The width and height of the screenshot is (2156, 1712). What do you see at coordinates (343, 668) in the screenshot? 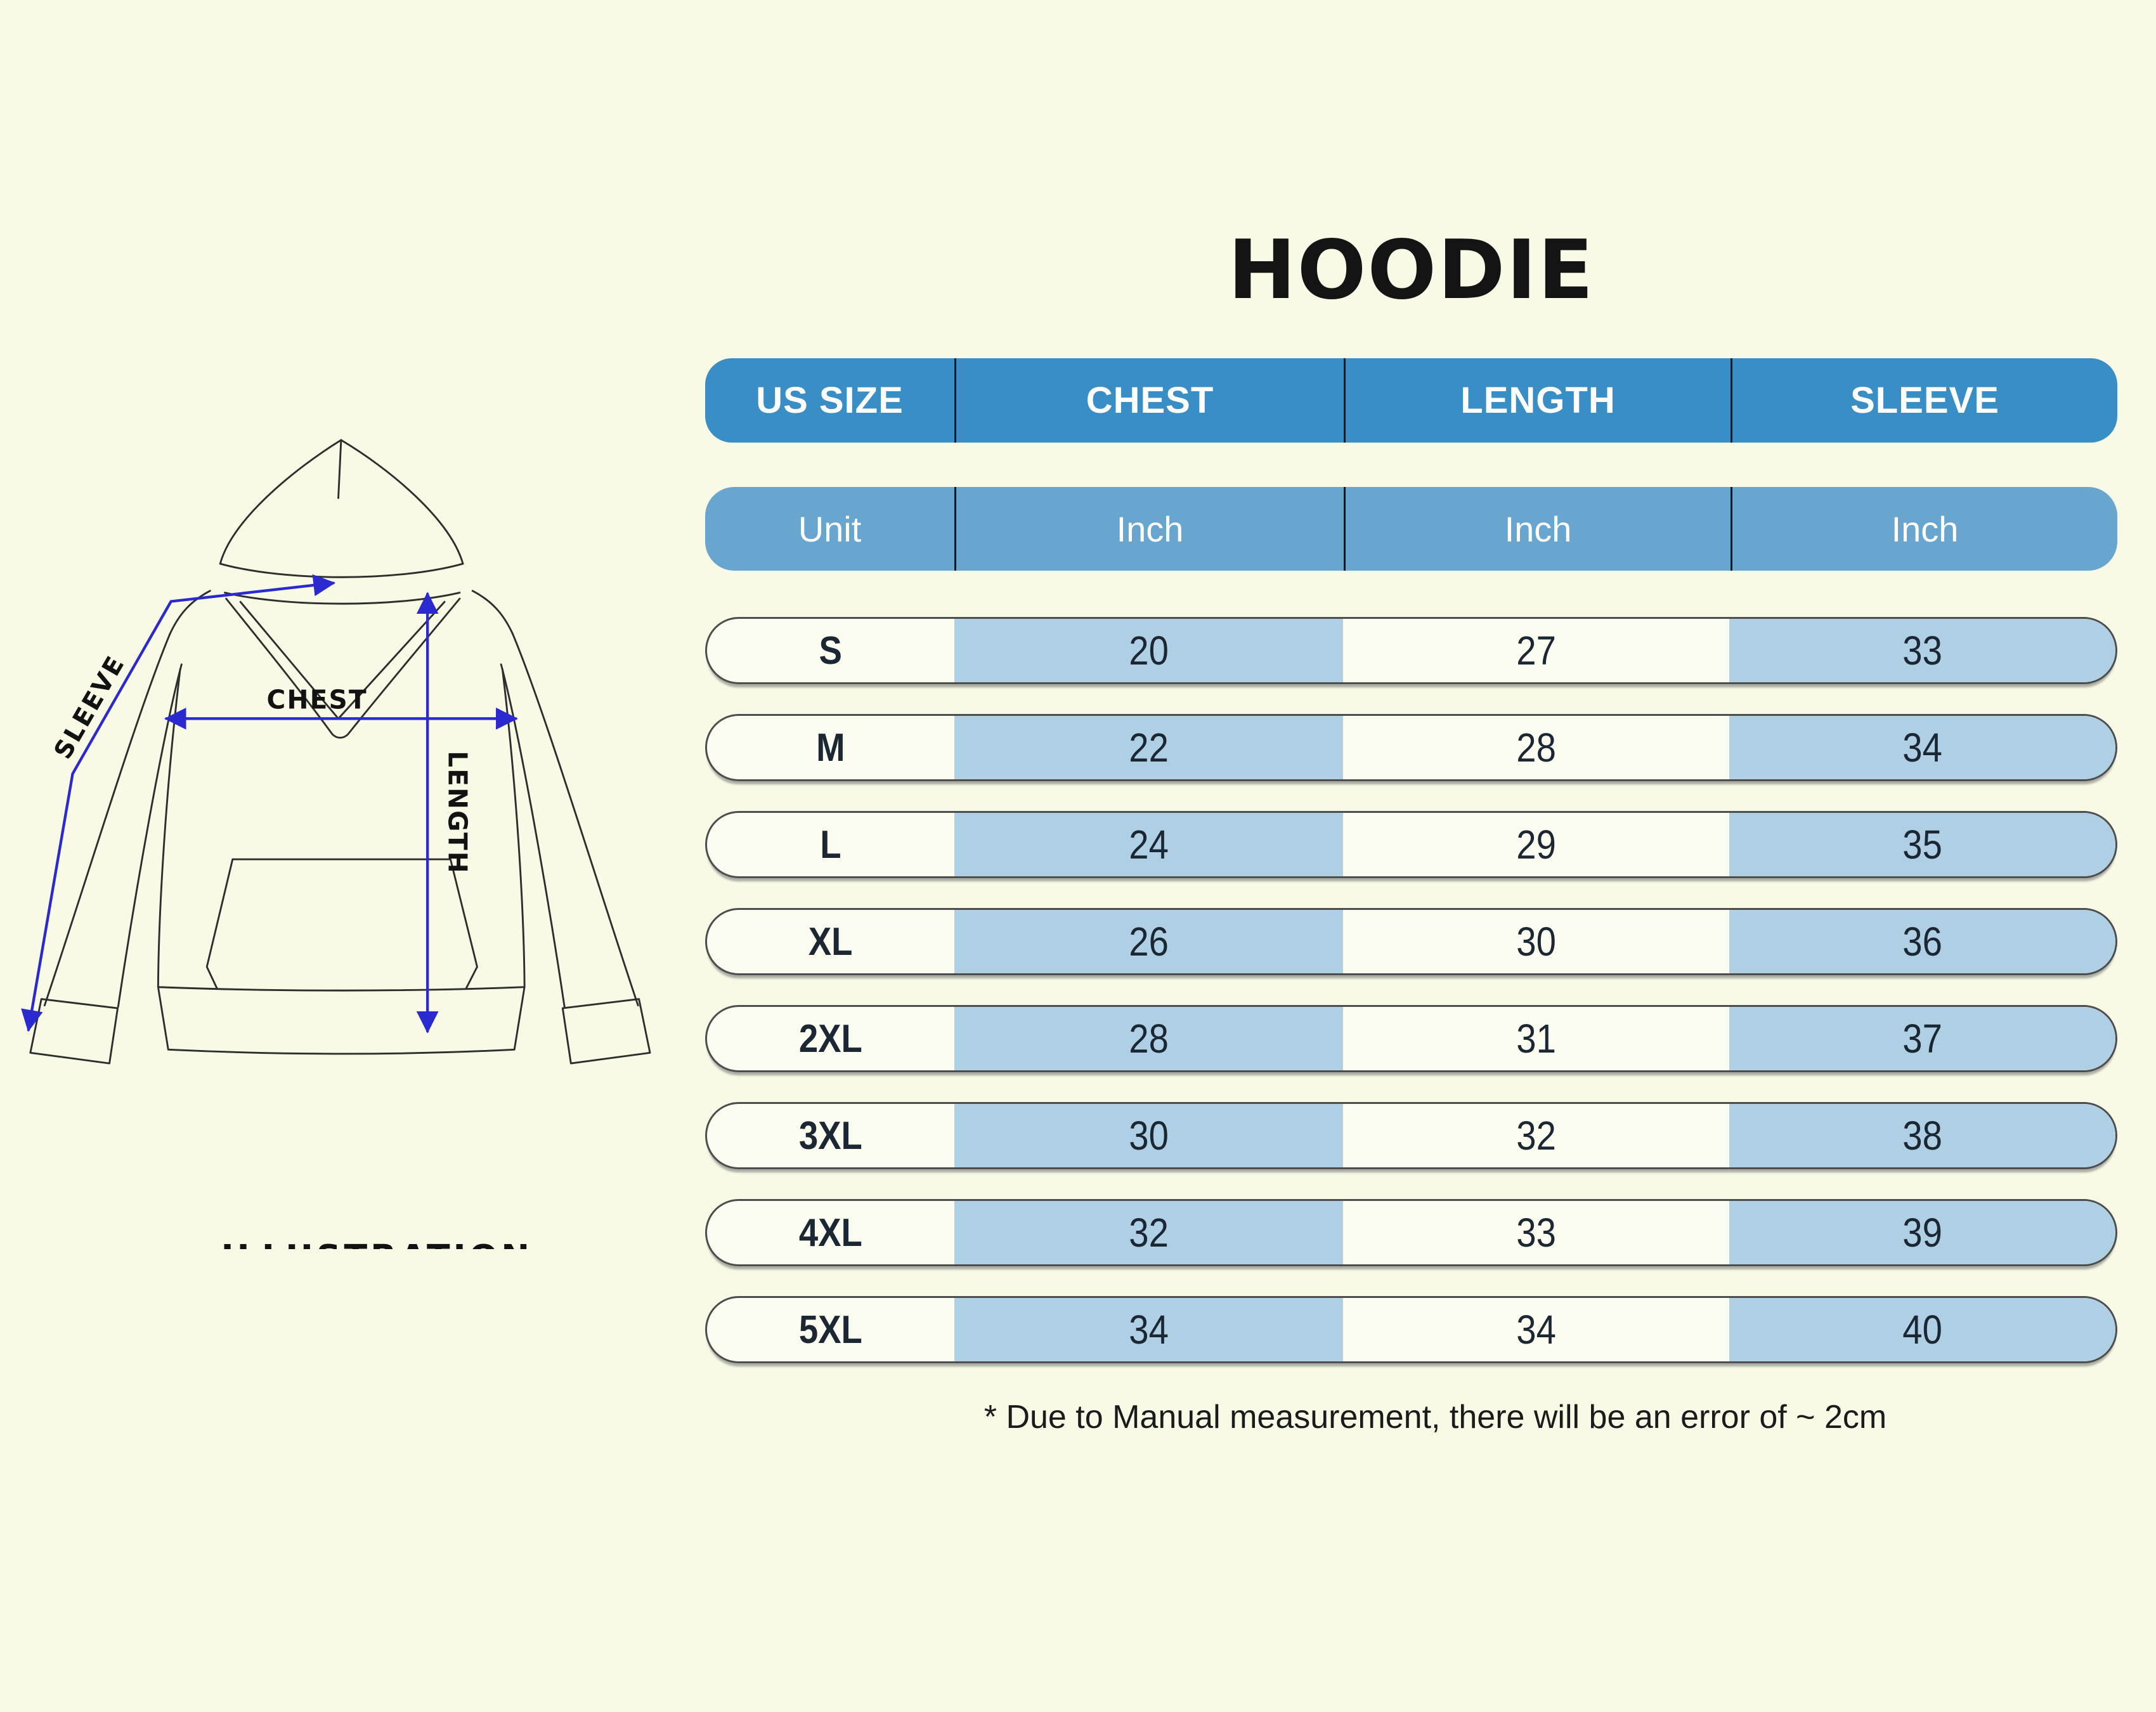
I see `face-opening-outer` at bounding box center [343, 668].